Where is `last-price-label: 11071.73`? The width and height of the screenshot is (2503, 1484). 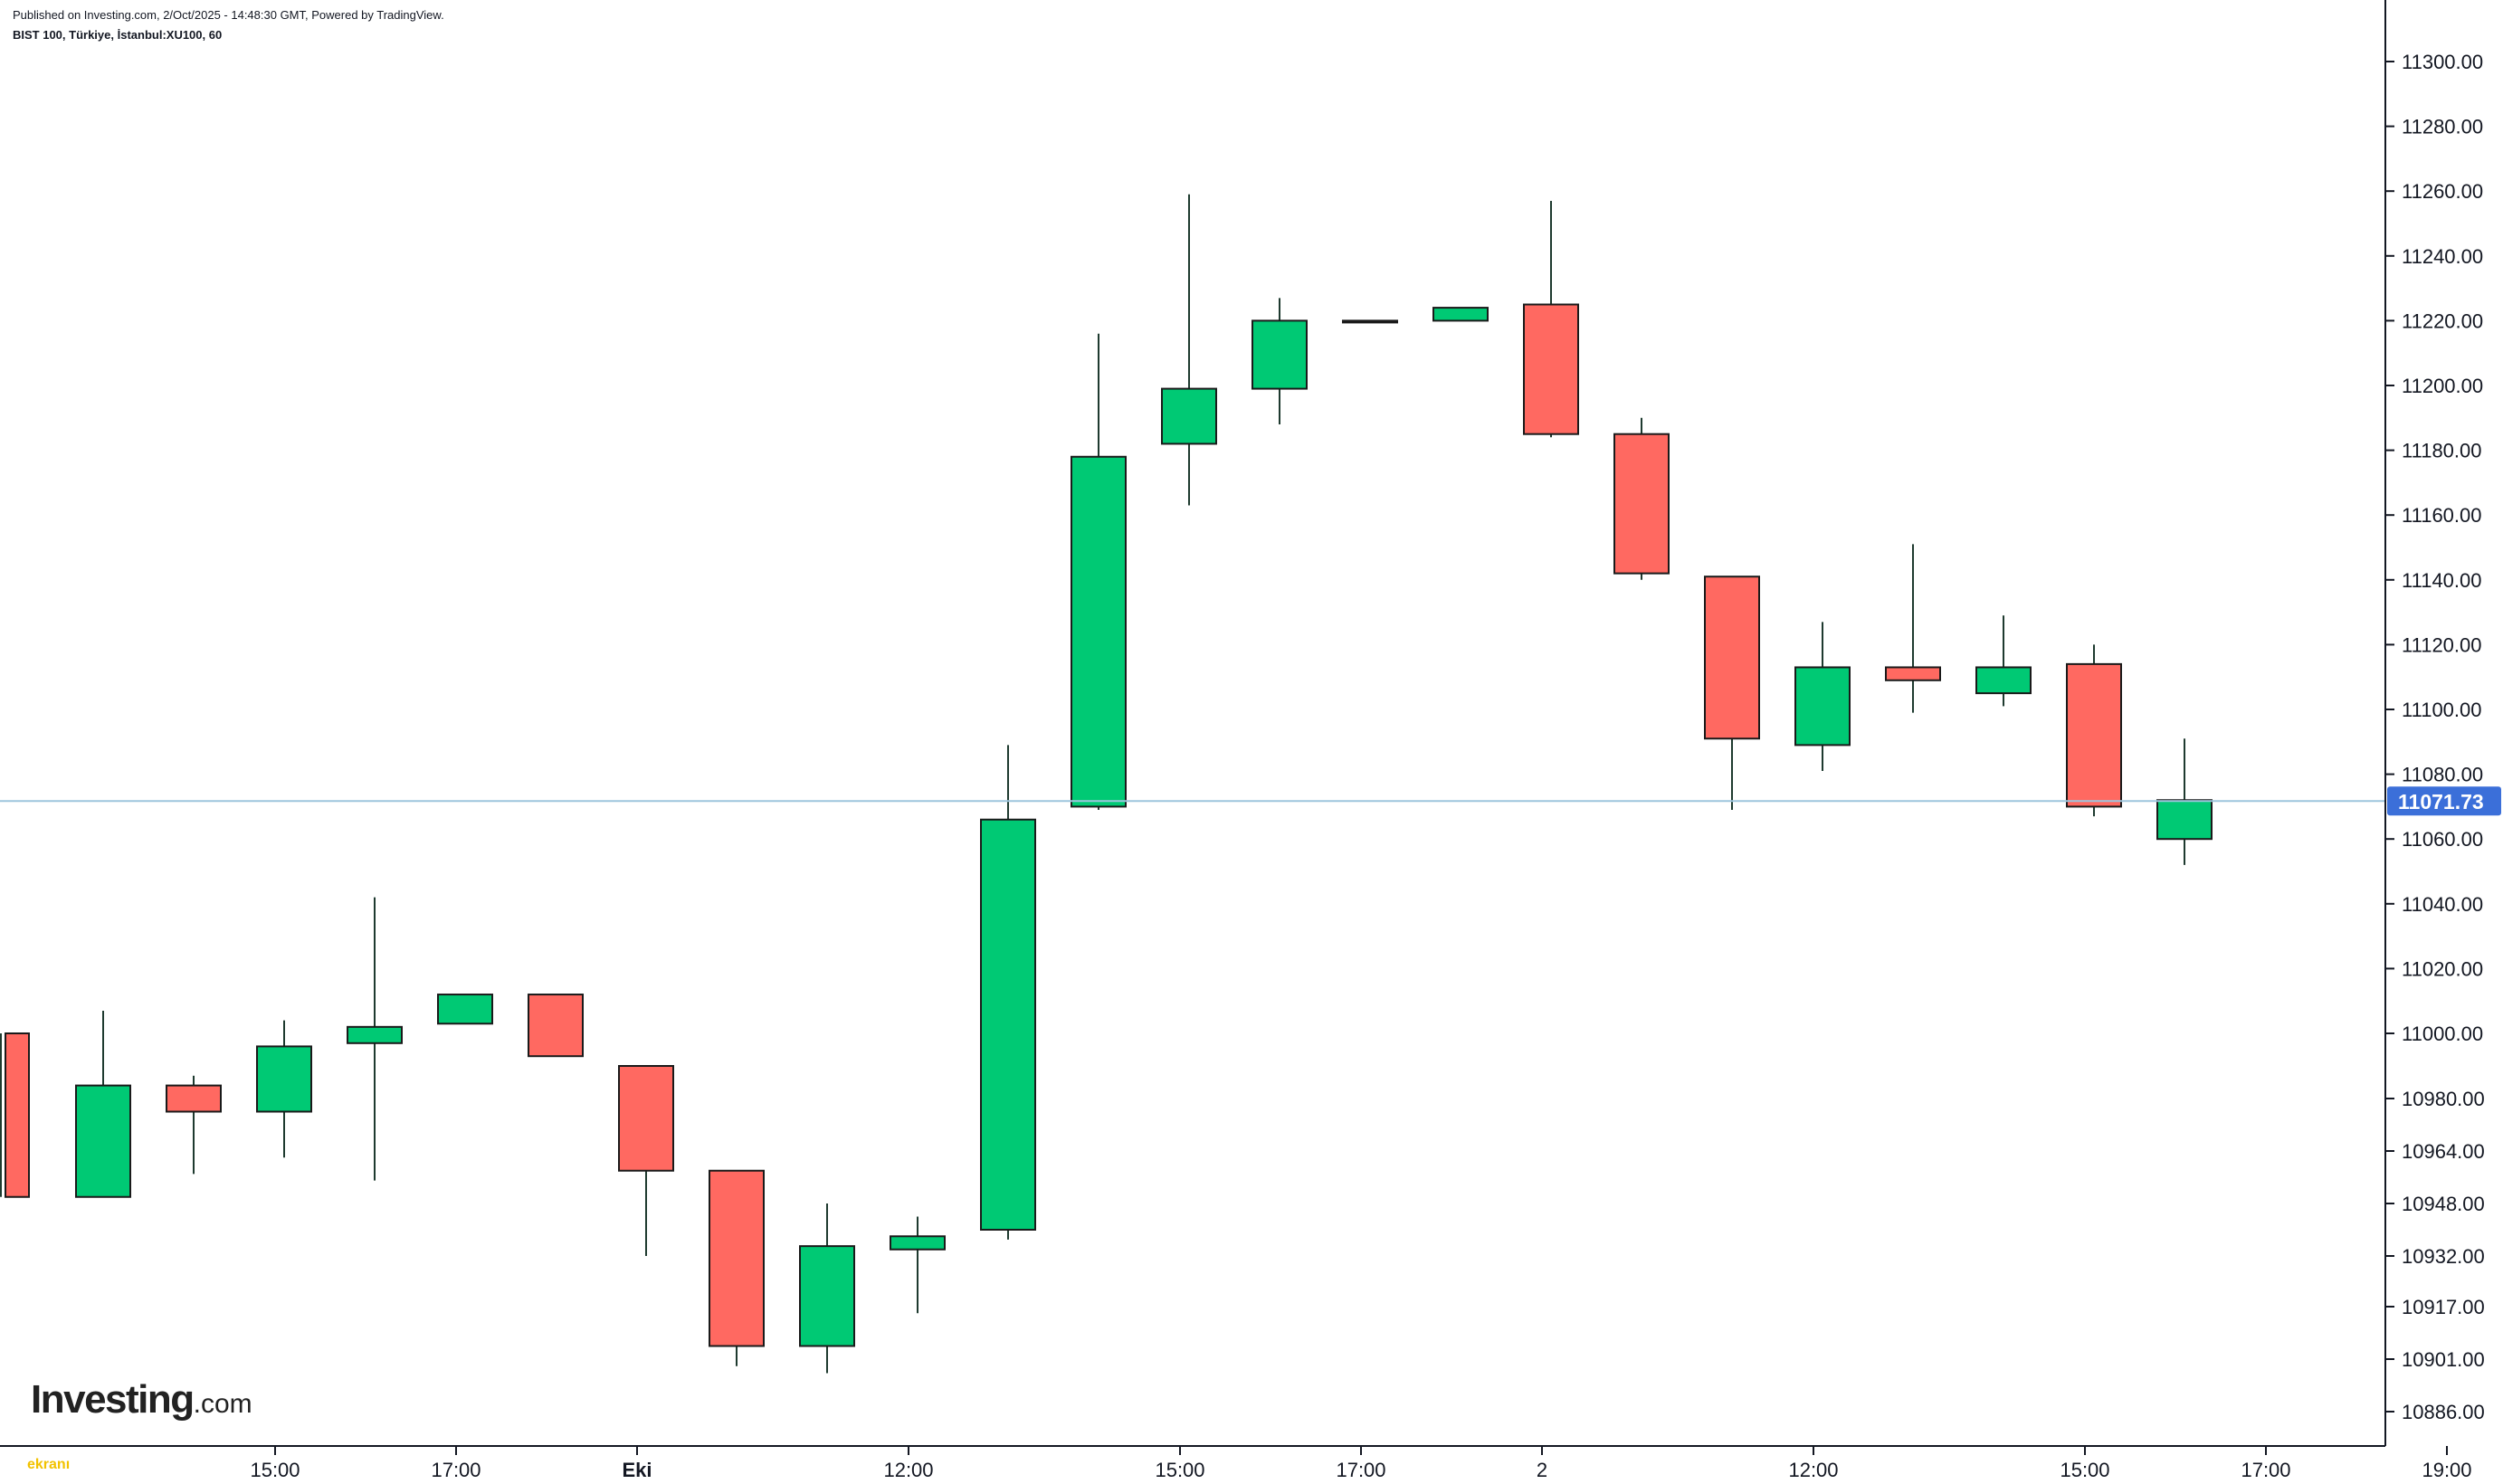
last-price-label: 11071.73 is located at coordinates (2441, 801).